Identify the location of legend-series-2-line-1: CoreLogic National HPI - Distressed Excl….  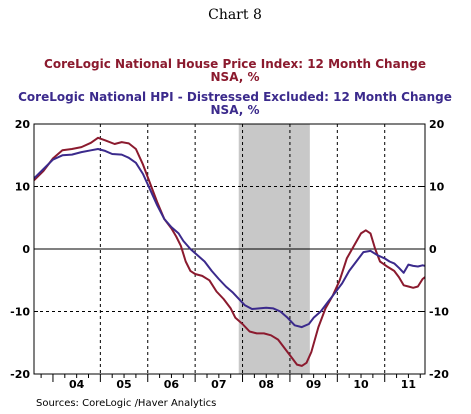
(235, 97).